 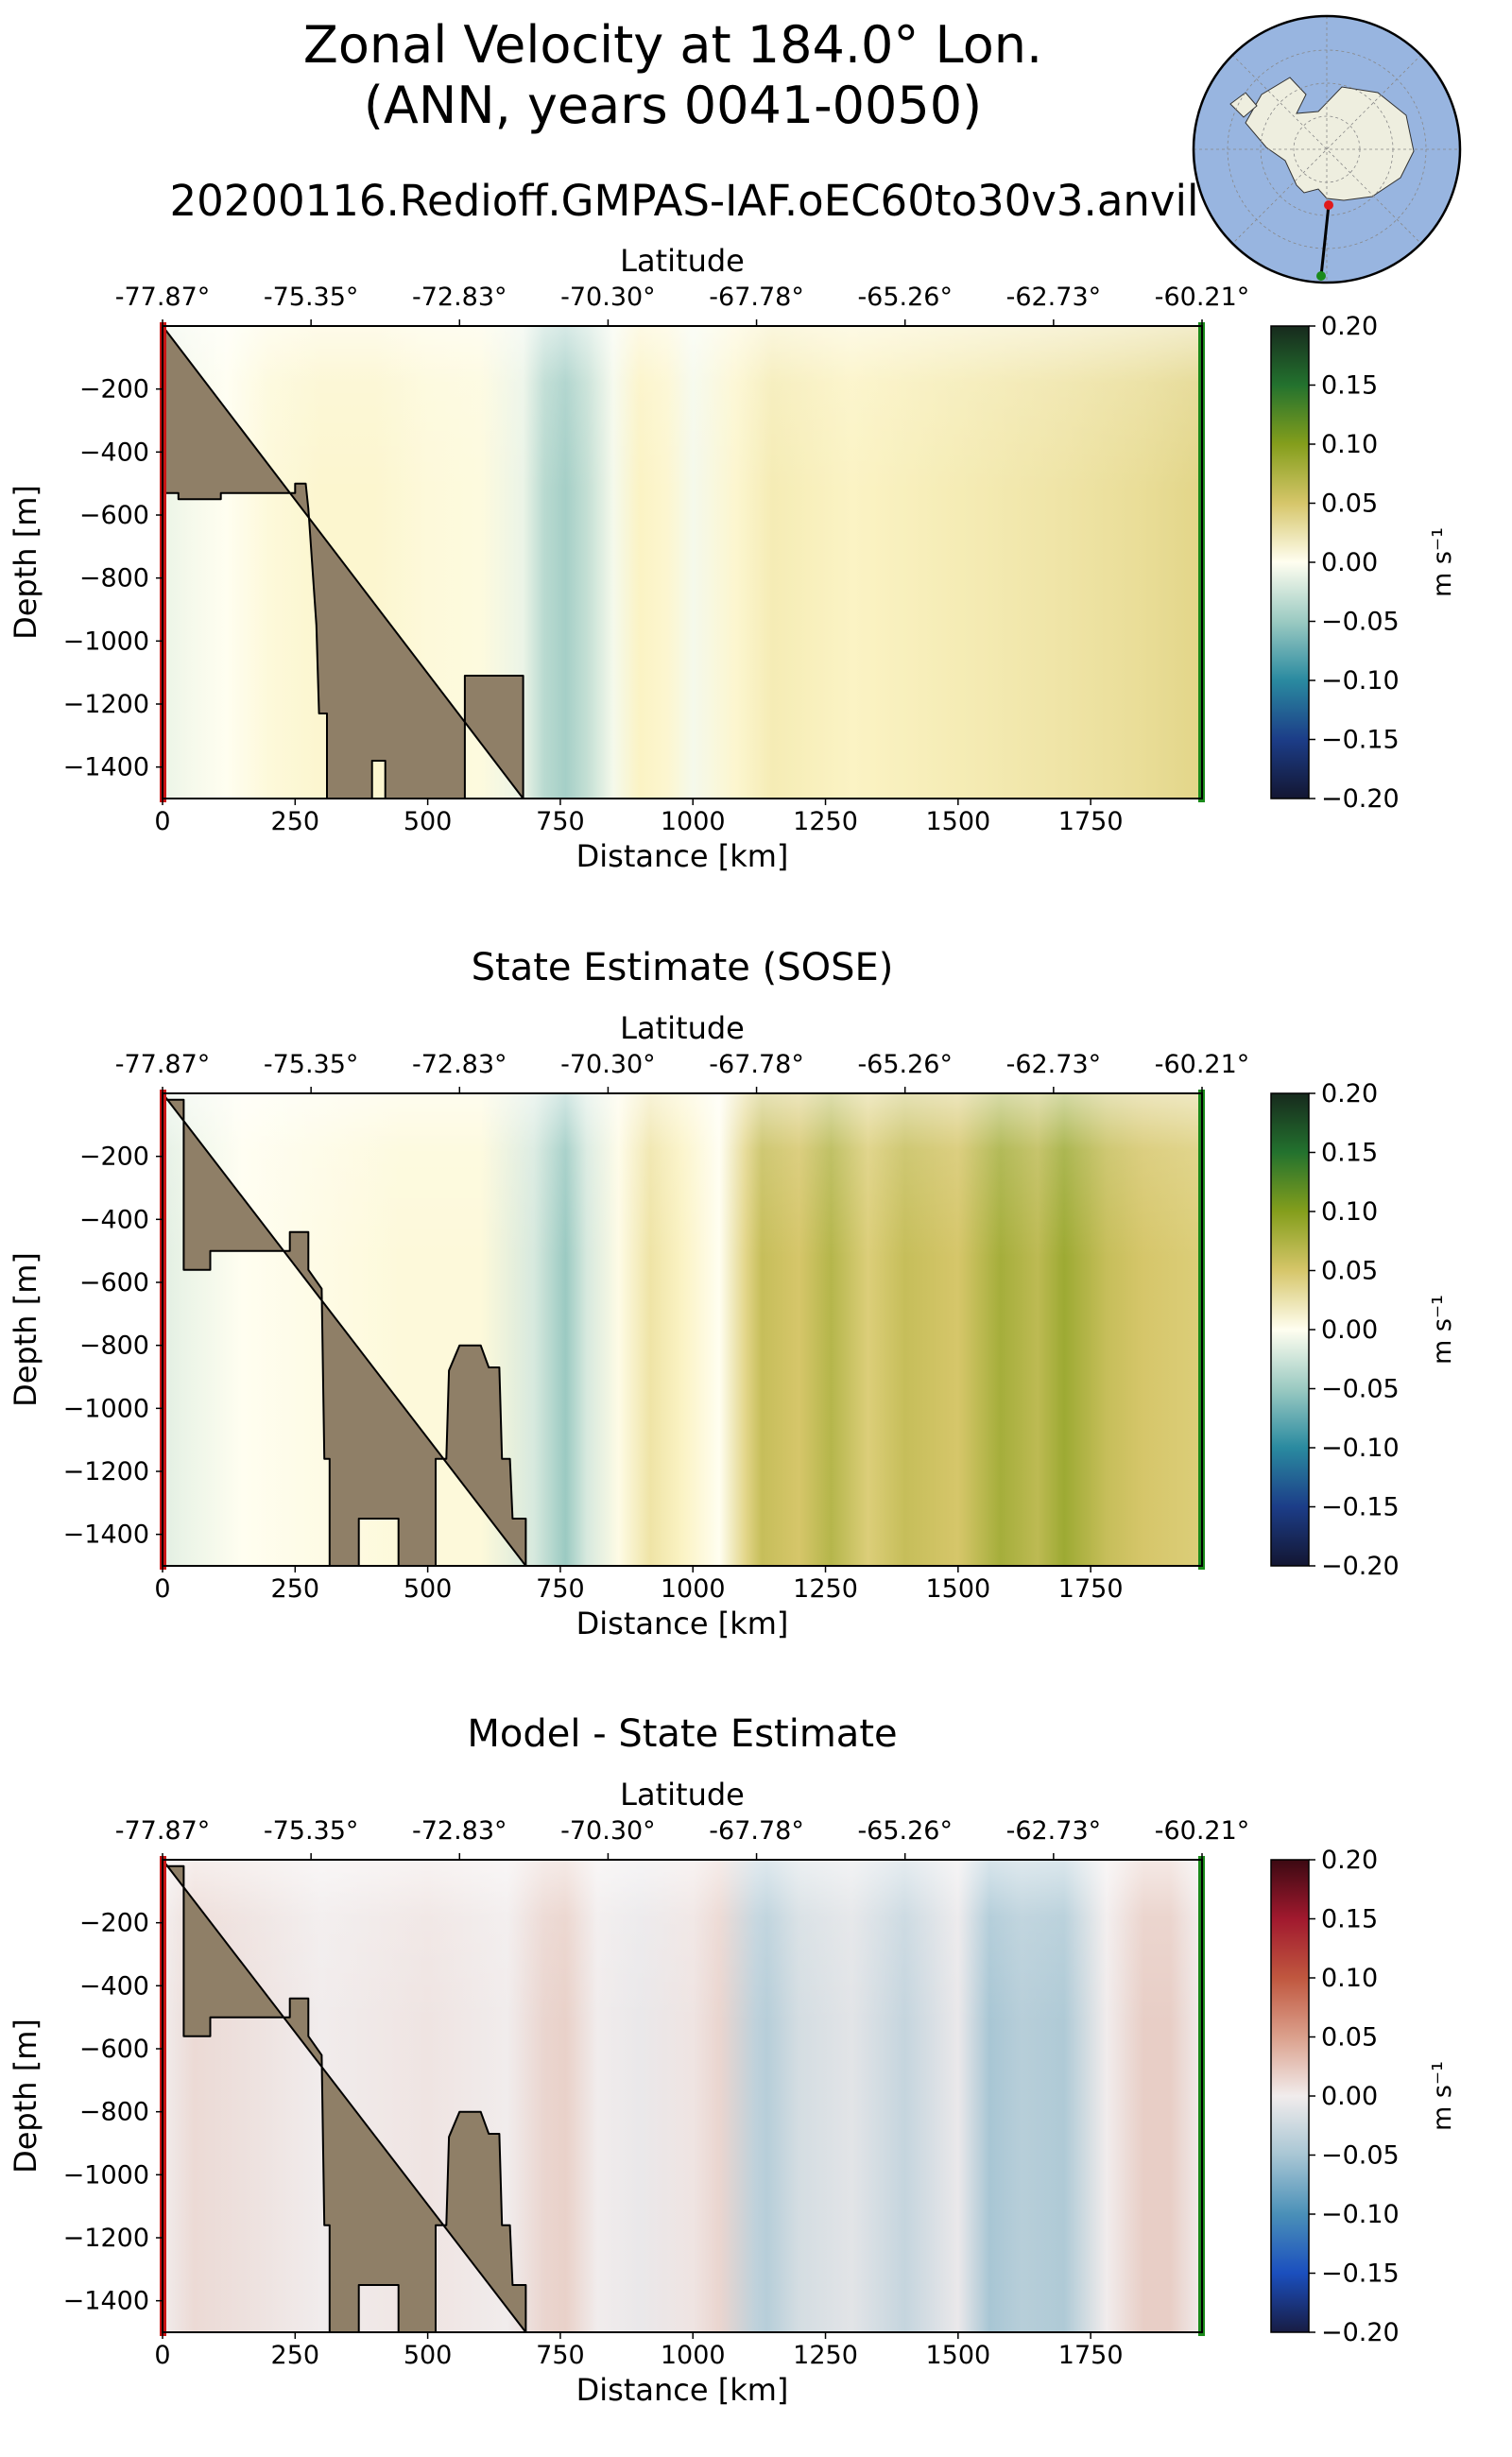 I want to click on inset-map, so click(x=1327, y=149).